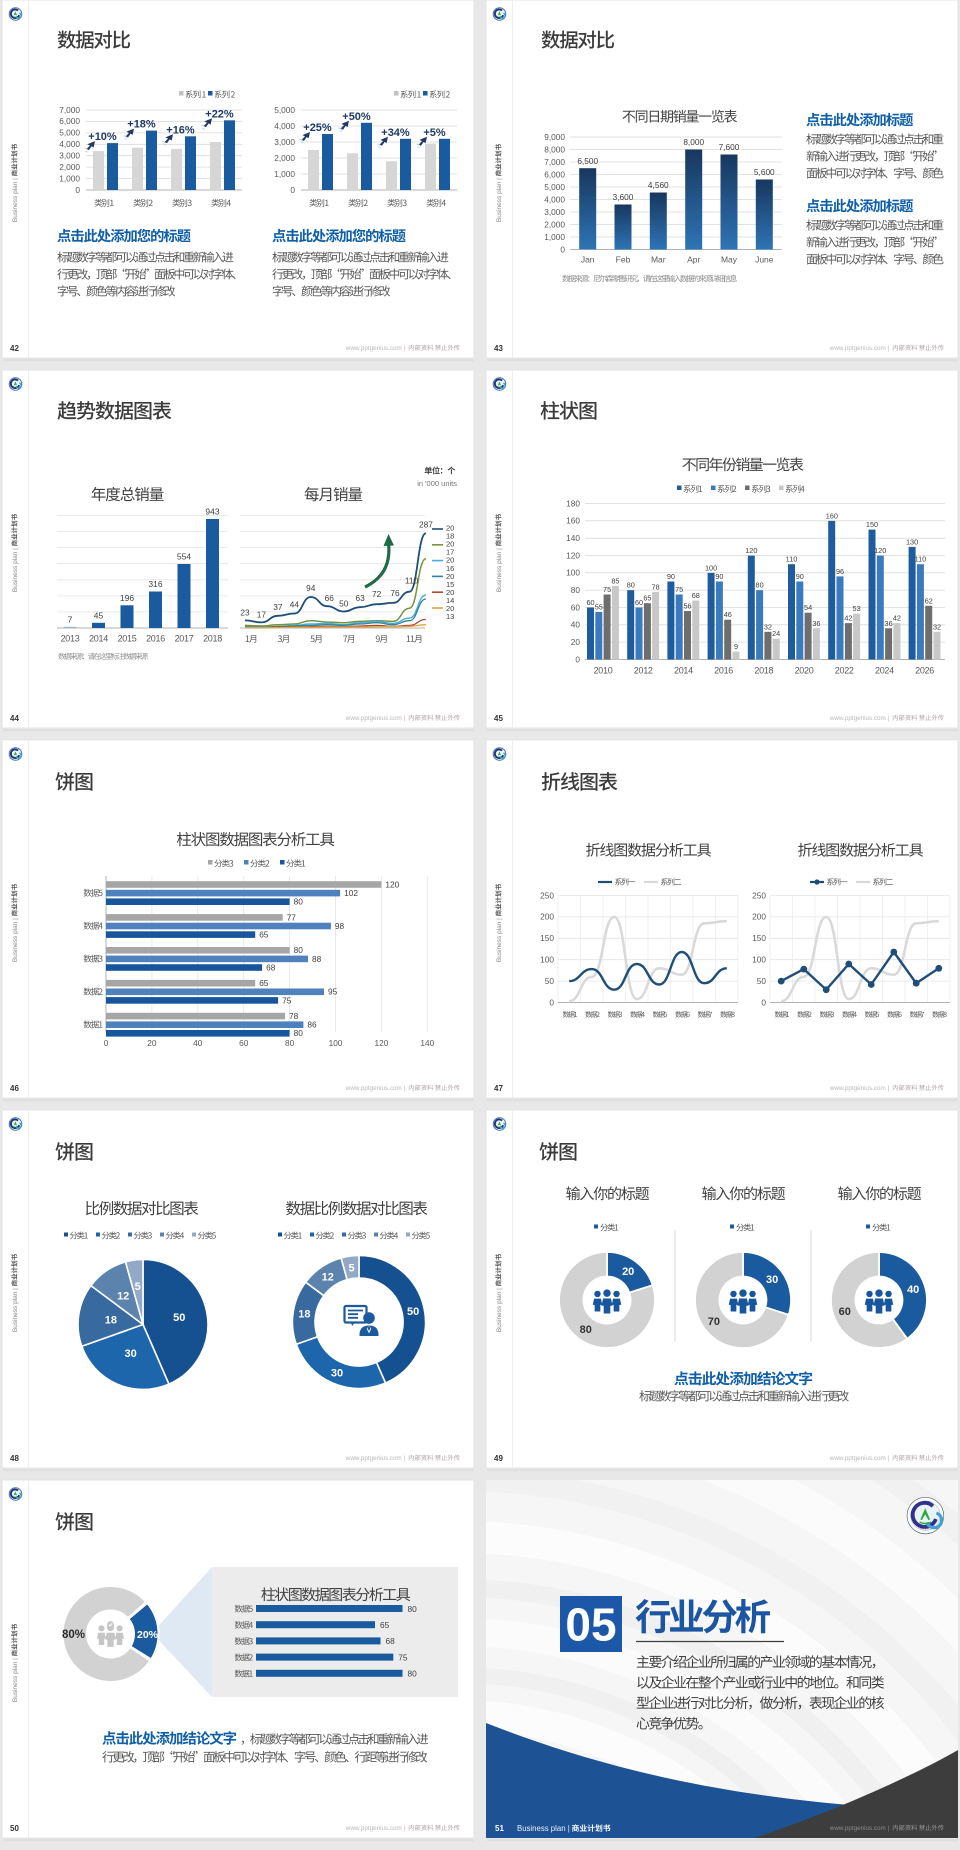 This screenshot has height=1850, width=960. Describe the element at coordinates (554, 137) in the screenshot. I see `svg-text: 9,000` at that location.